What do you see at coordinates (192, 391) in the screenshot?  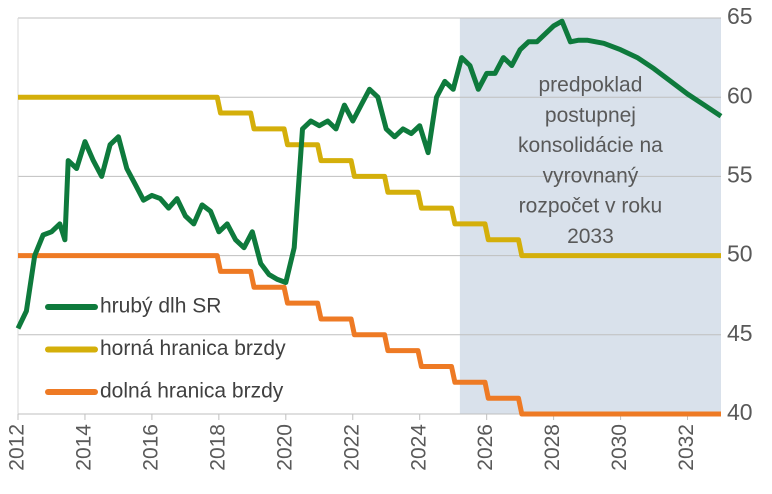 I see `legend-label: dolná hranica brzdy` at bounding box center [192, 391].